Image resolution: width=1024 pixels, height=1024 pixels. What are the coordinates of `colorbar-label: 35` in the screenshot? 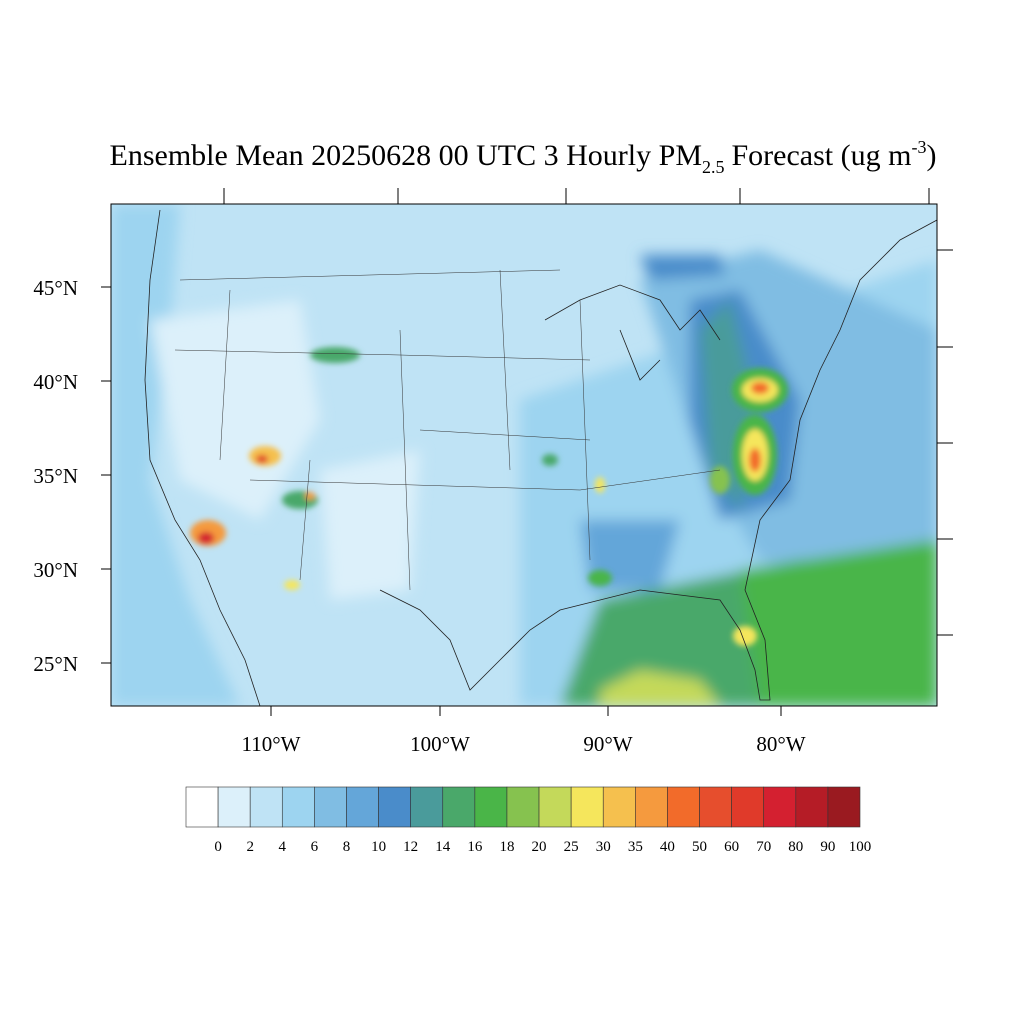 It's located at (635, 847).